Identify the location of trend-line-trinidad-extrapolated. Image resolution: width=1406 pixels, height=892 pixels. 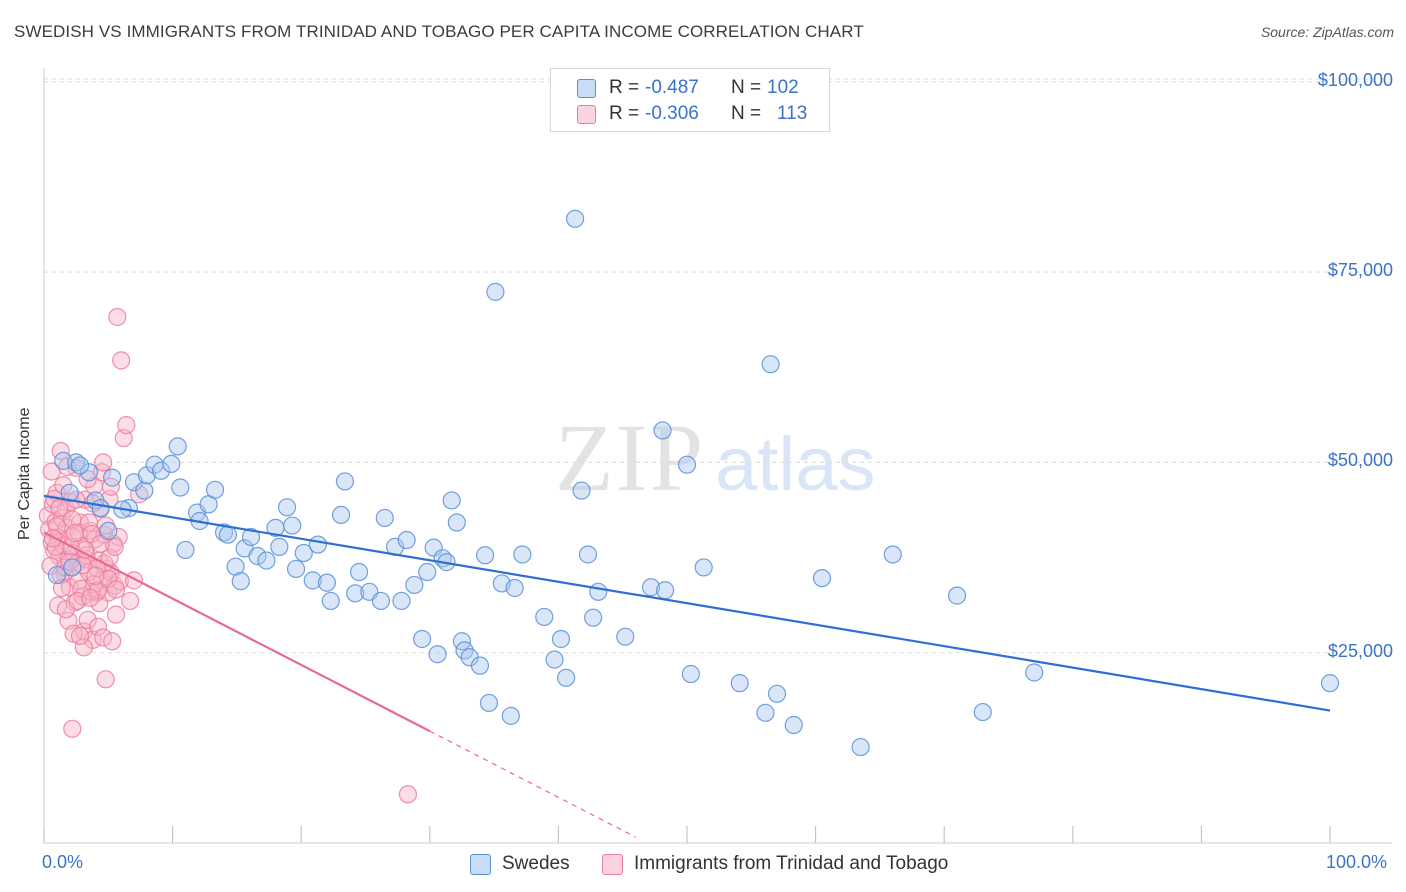
(532, 784).